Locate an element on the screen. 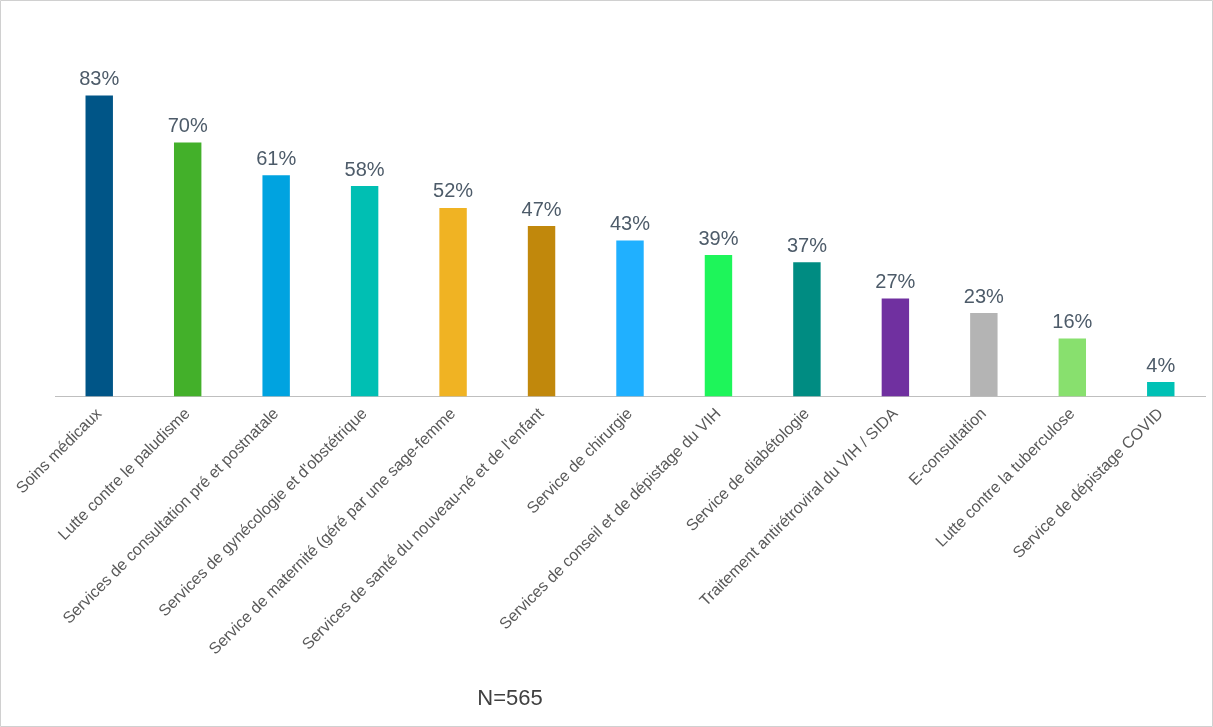  data-label: 70% is located at coordinates (187, 125).